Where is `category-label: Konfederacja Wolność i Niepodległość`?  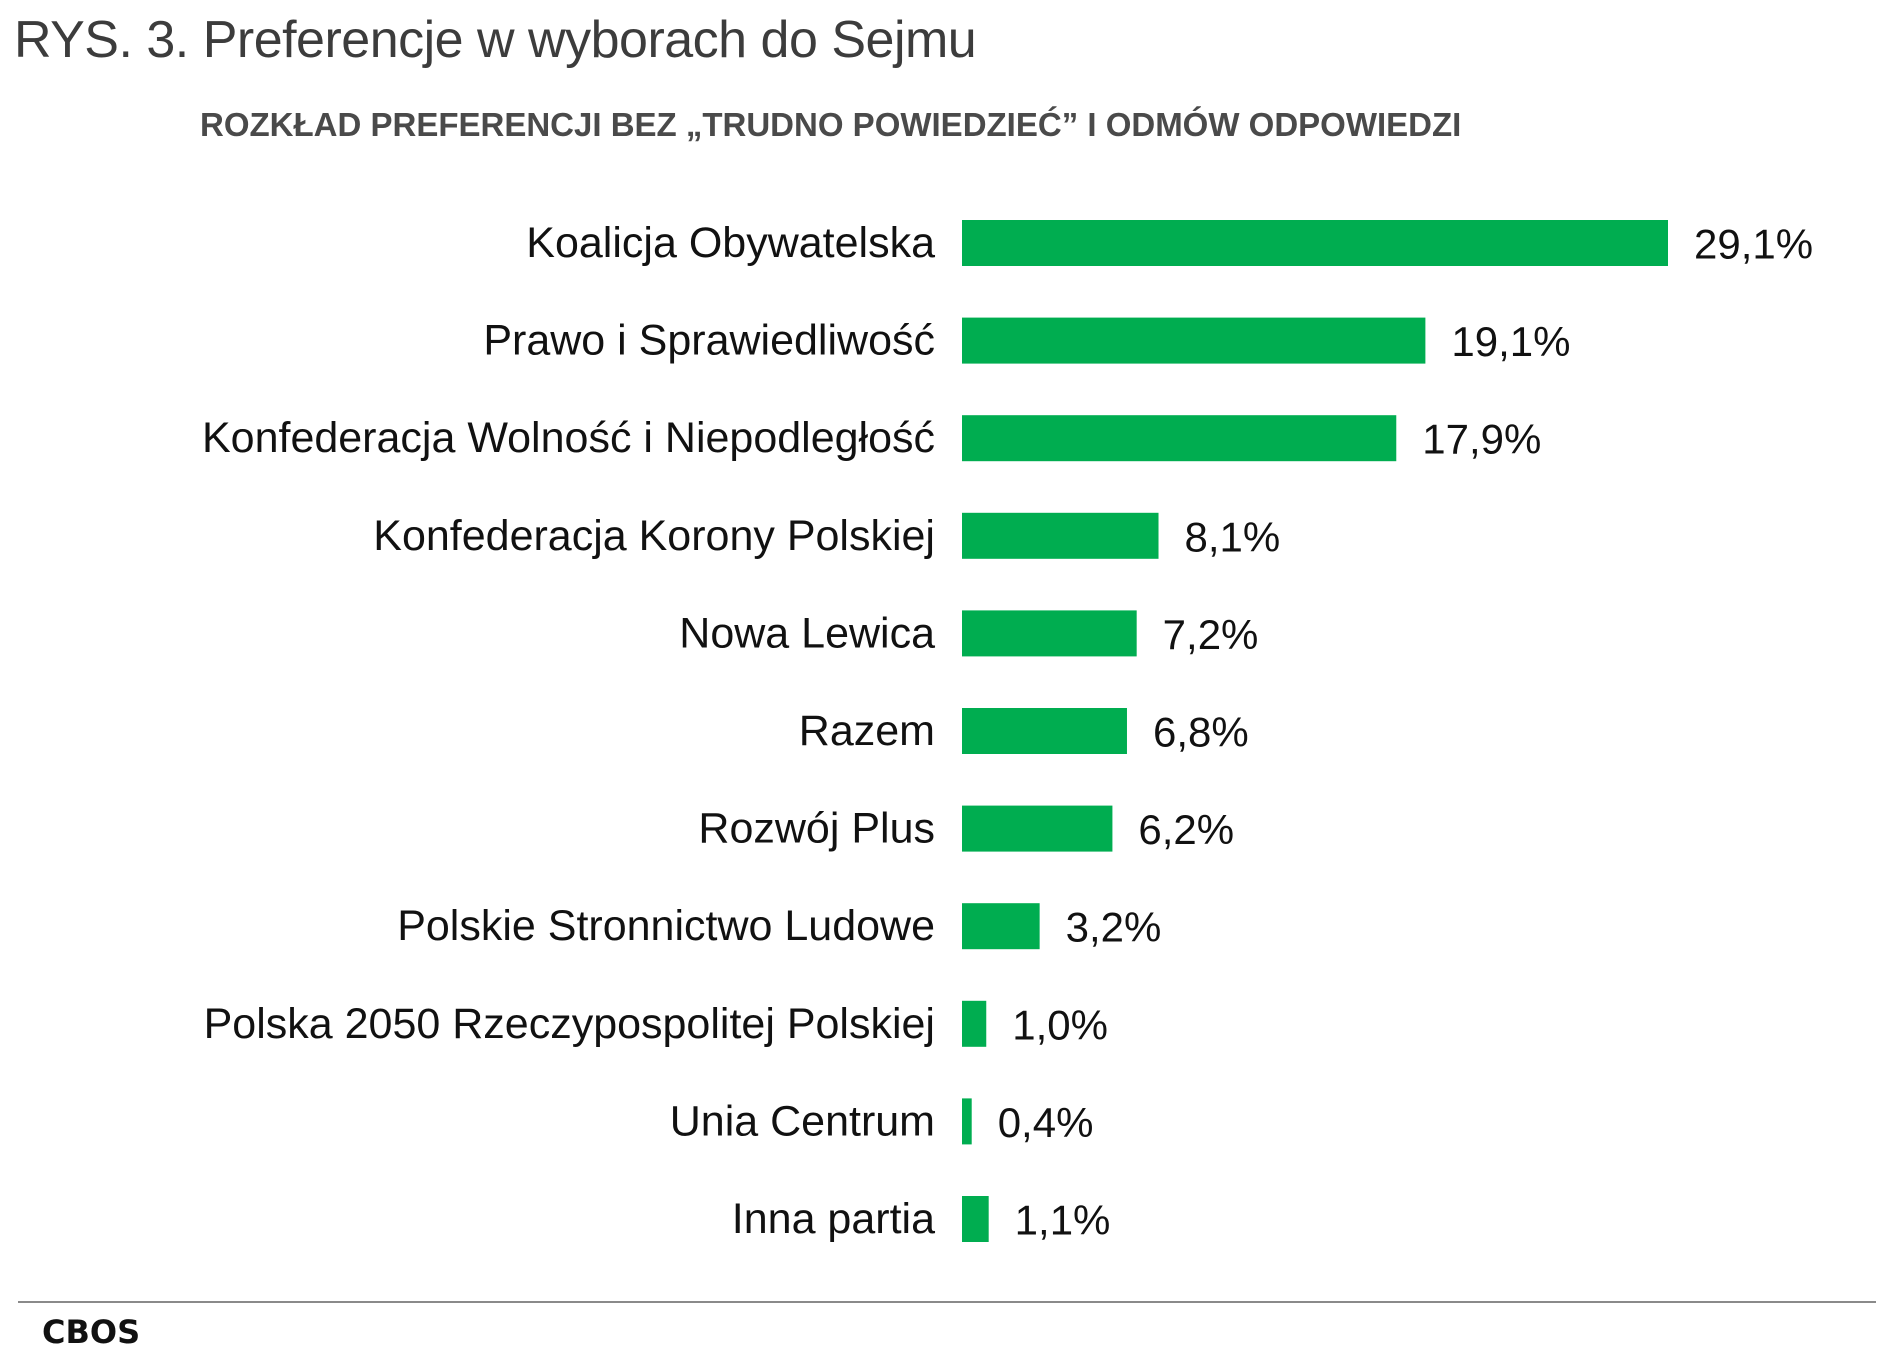
category-label: Konfederacja Wolność i Niepodległość is located at coordinates (568, 438).